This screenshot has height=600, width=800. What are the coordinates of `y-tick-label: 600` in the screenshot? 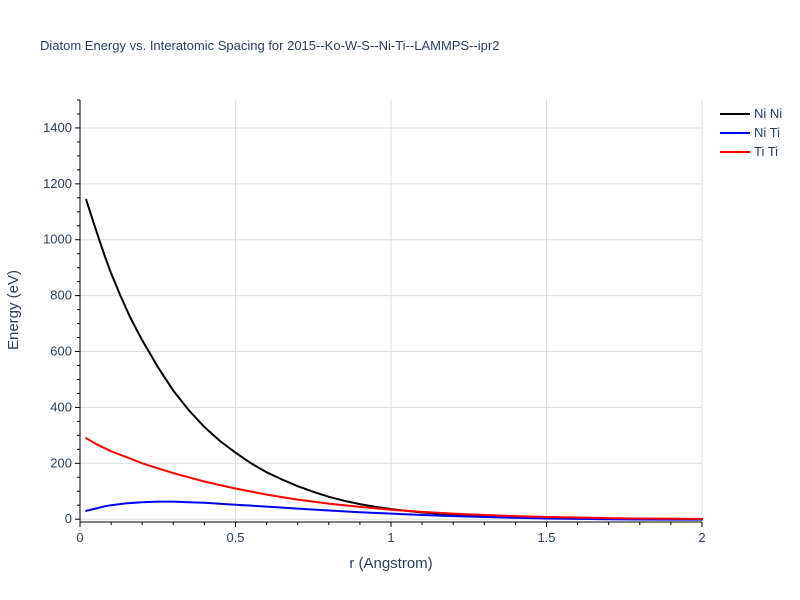 It's located at (61, 351).